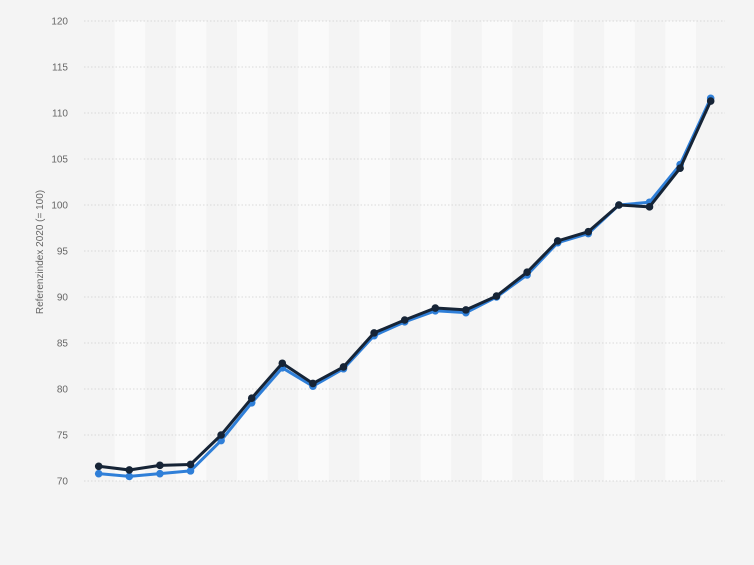  Describe the element at coordinates (63, 436) in the screenshot. I see `y-tick-label: 75` at that location.